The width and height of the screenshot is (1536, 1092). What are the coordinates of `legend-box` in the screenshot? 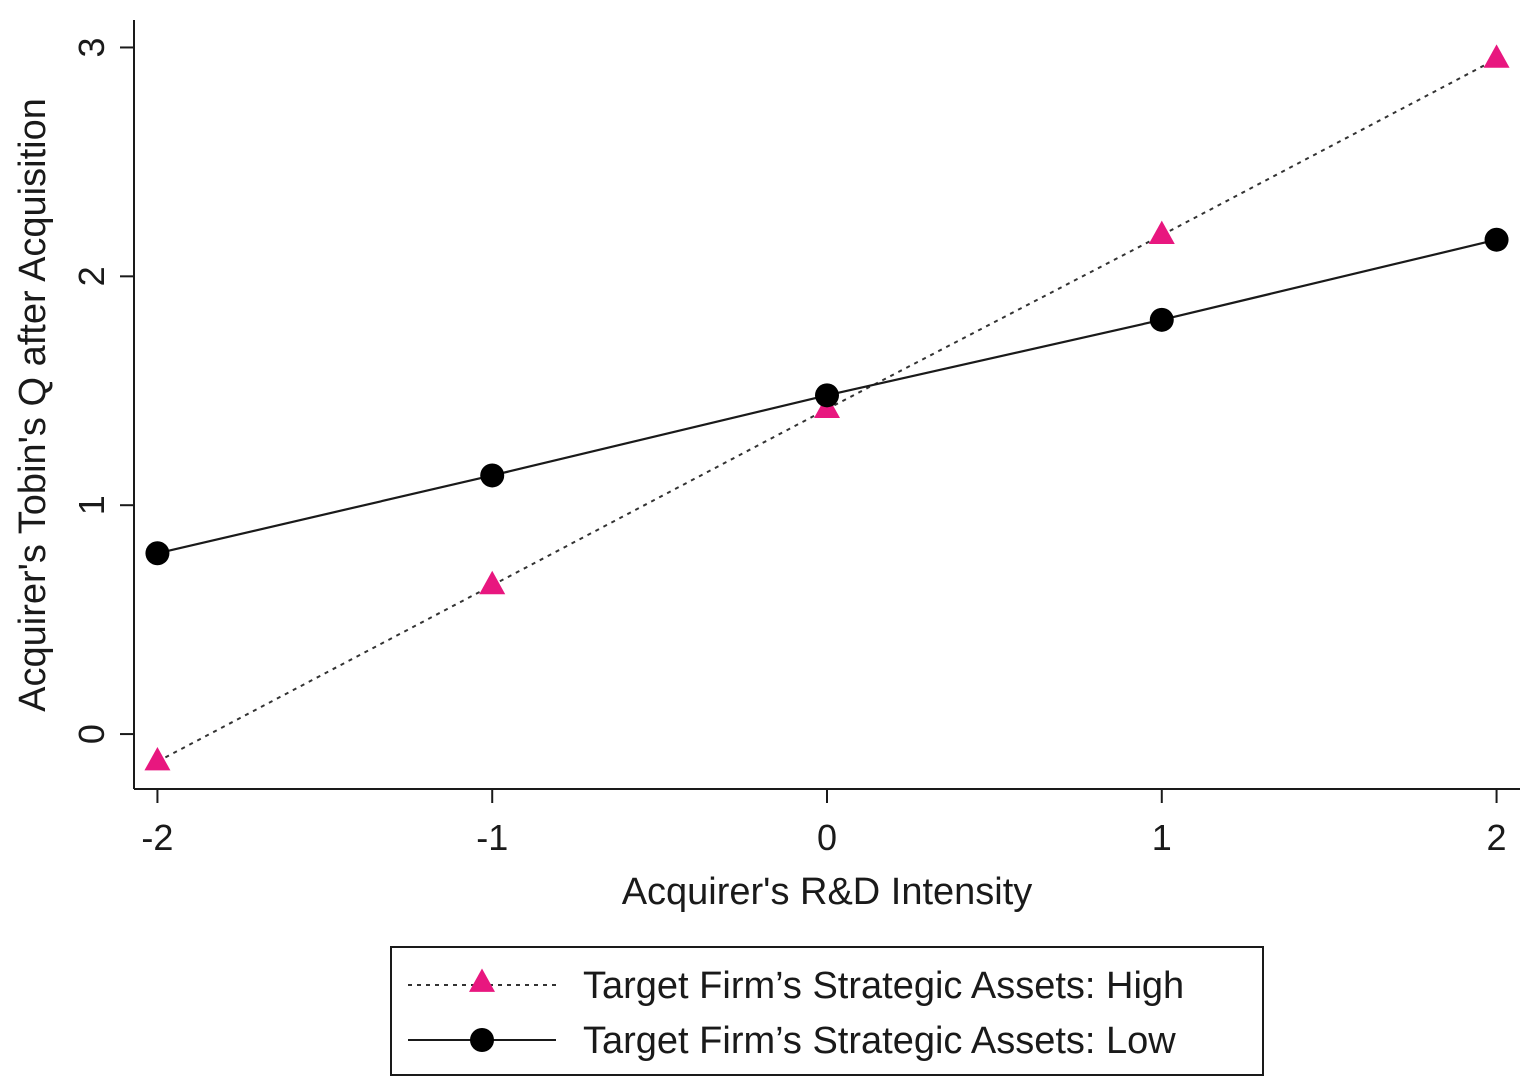 It's located at (827, 1011).